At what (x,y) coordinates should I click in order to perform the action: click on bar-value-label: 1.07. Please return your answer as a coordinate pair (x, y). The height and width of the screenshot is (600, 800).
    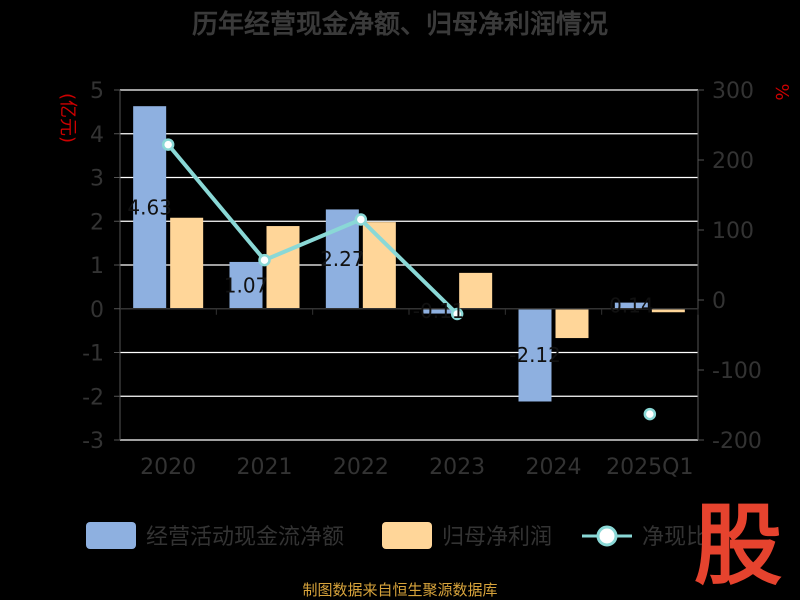
    Looking at the image, I should click on (246, 285).